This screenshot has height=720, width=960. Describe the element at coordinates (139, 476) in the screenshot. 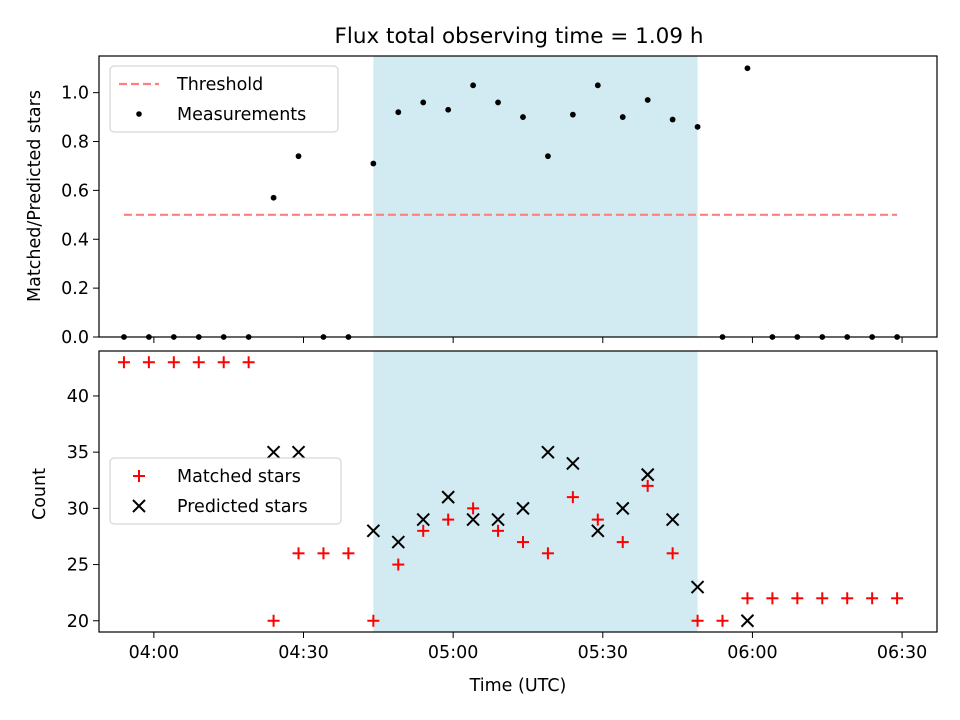

I see `legend-matched-swatch` at that location.